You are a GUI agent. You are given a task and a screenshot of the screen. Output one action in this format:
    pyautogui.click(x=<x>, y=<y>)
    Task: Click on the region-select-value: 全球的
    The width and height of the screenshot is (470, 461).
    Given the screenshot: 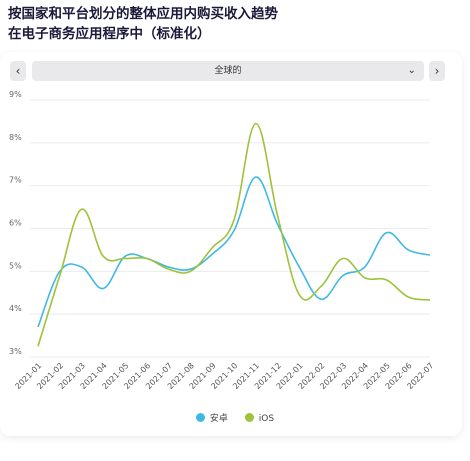 What is the action you would take?
    pyautogui.click(x=228, y=71)
    